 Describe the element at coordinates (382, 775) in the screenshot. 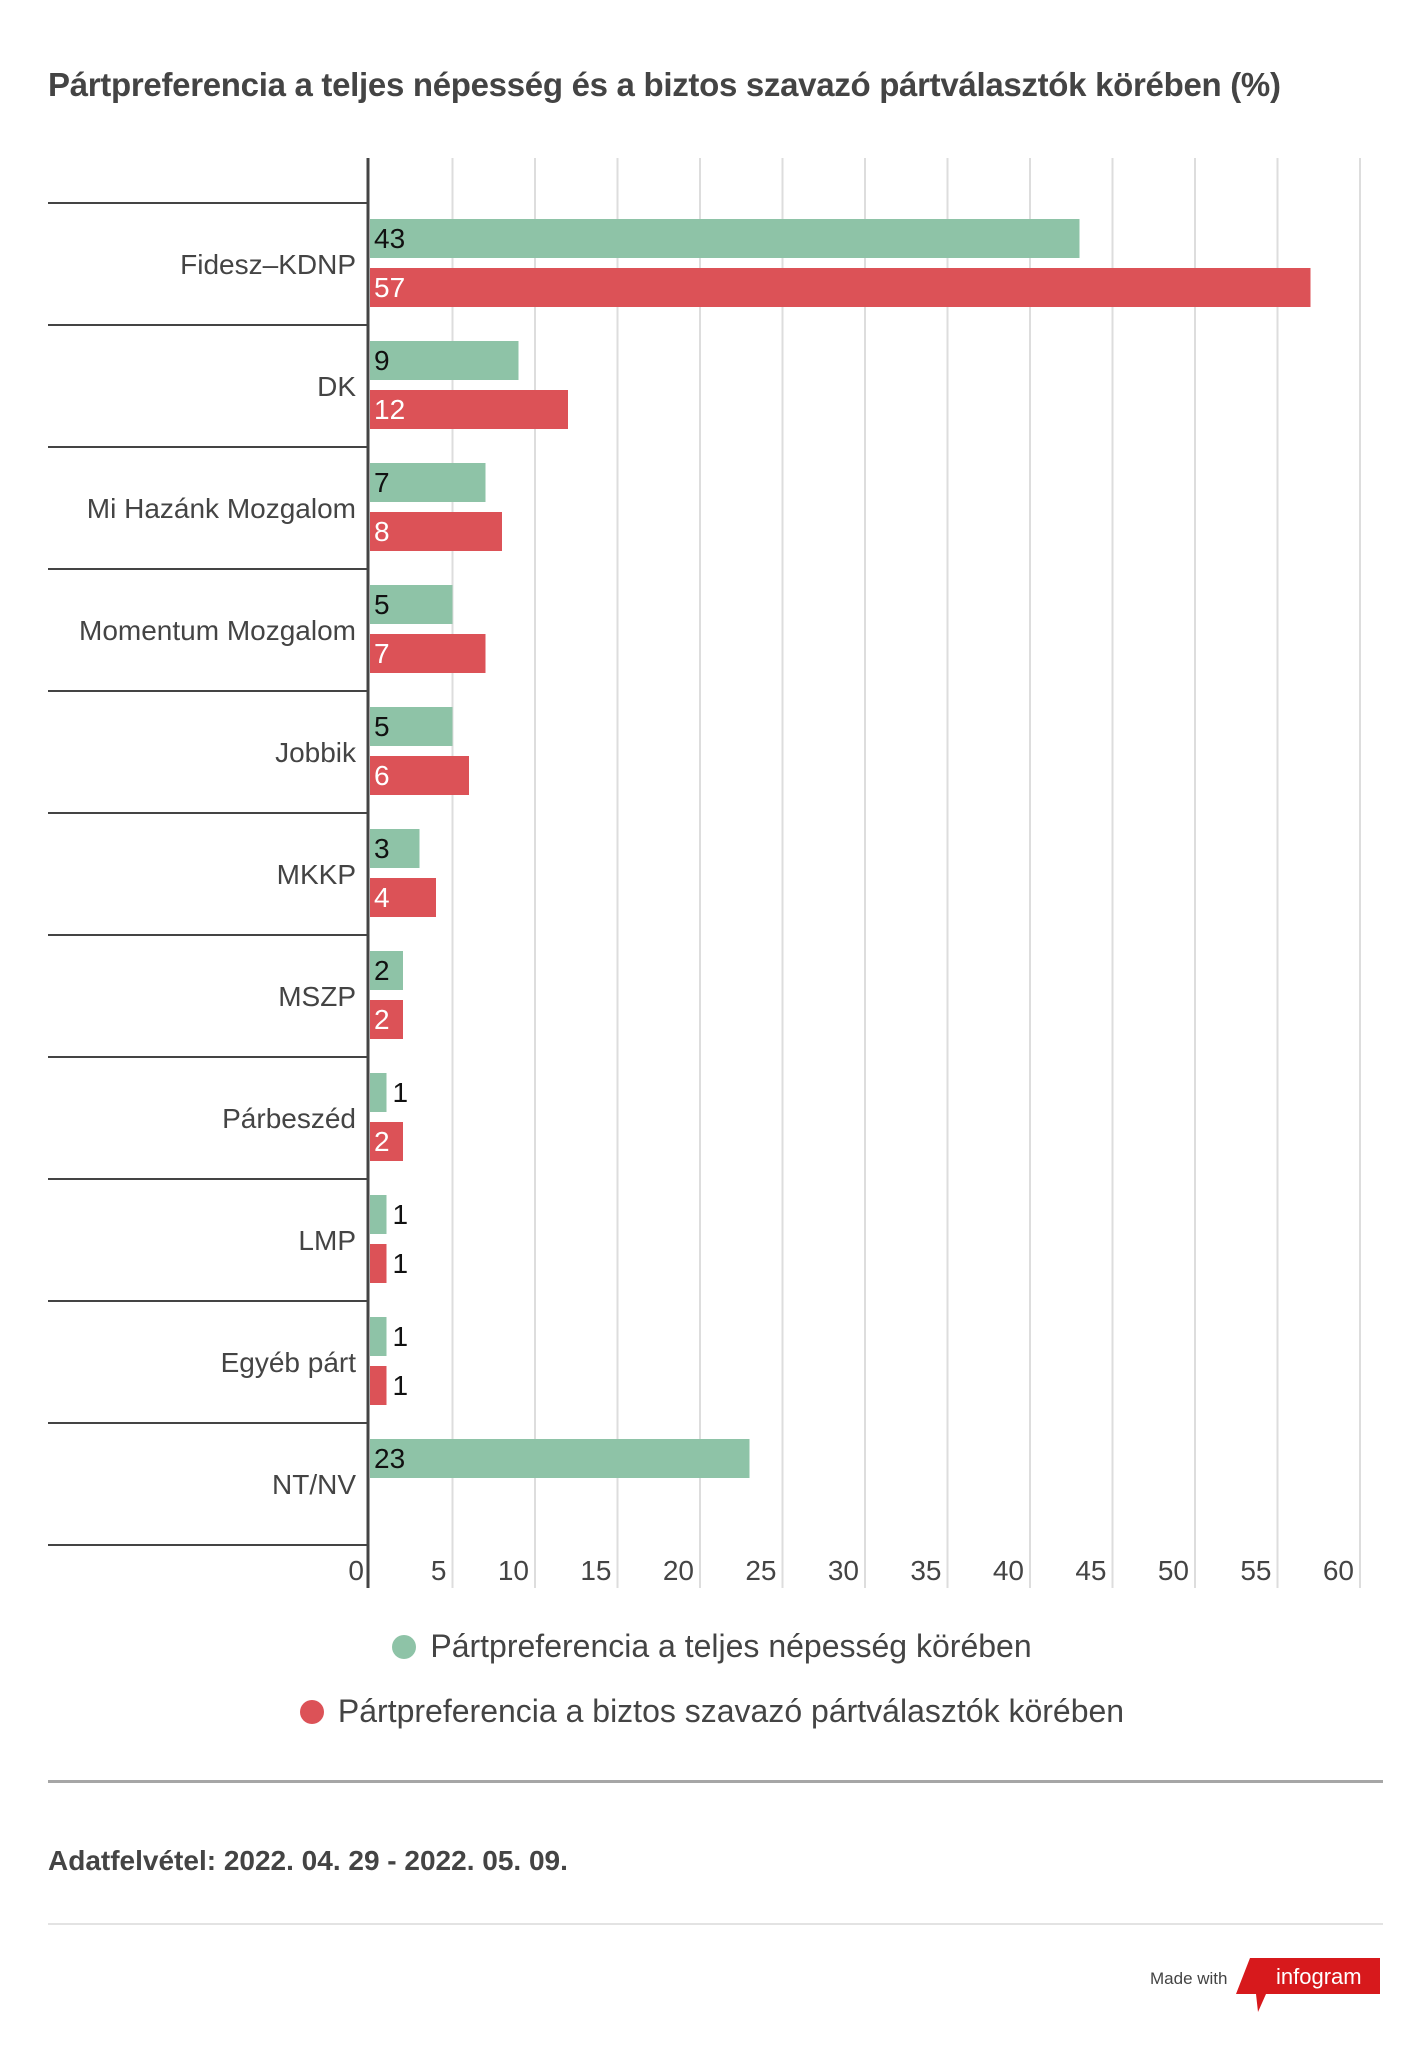

I see `data-label: 6` at that location.